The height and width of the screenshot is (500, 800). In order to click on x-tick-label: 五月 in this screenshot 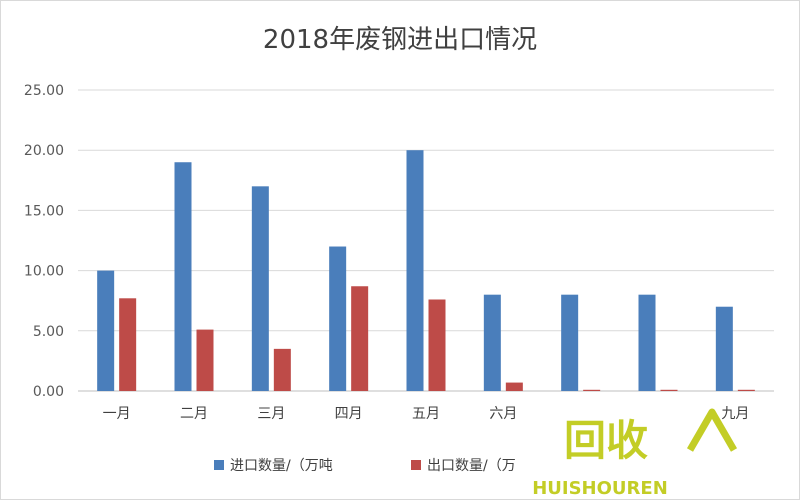, I will do `click(426, 414)`.